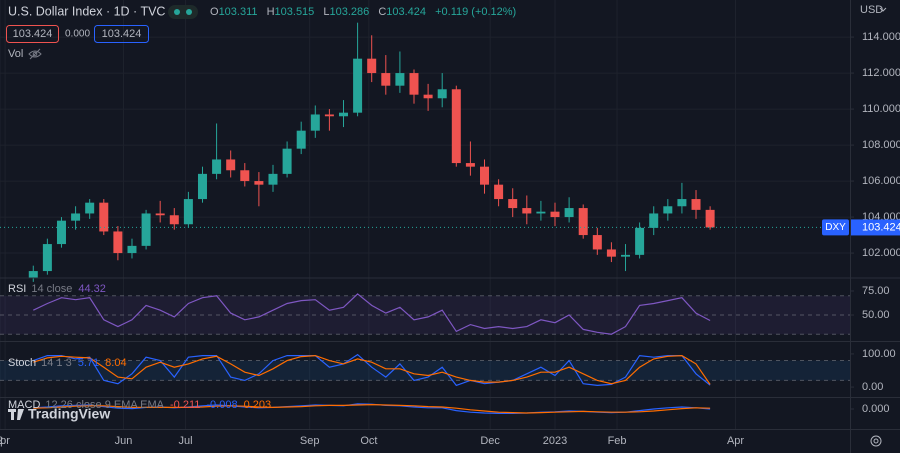 This screenshot has height=453, width=900. I want to click on pane-legend: Stoch 14 1 3 5.71 8.04, so click(67, 363).